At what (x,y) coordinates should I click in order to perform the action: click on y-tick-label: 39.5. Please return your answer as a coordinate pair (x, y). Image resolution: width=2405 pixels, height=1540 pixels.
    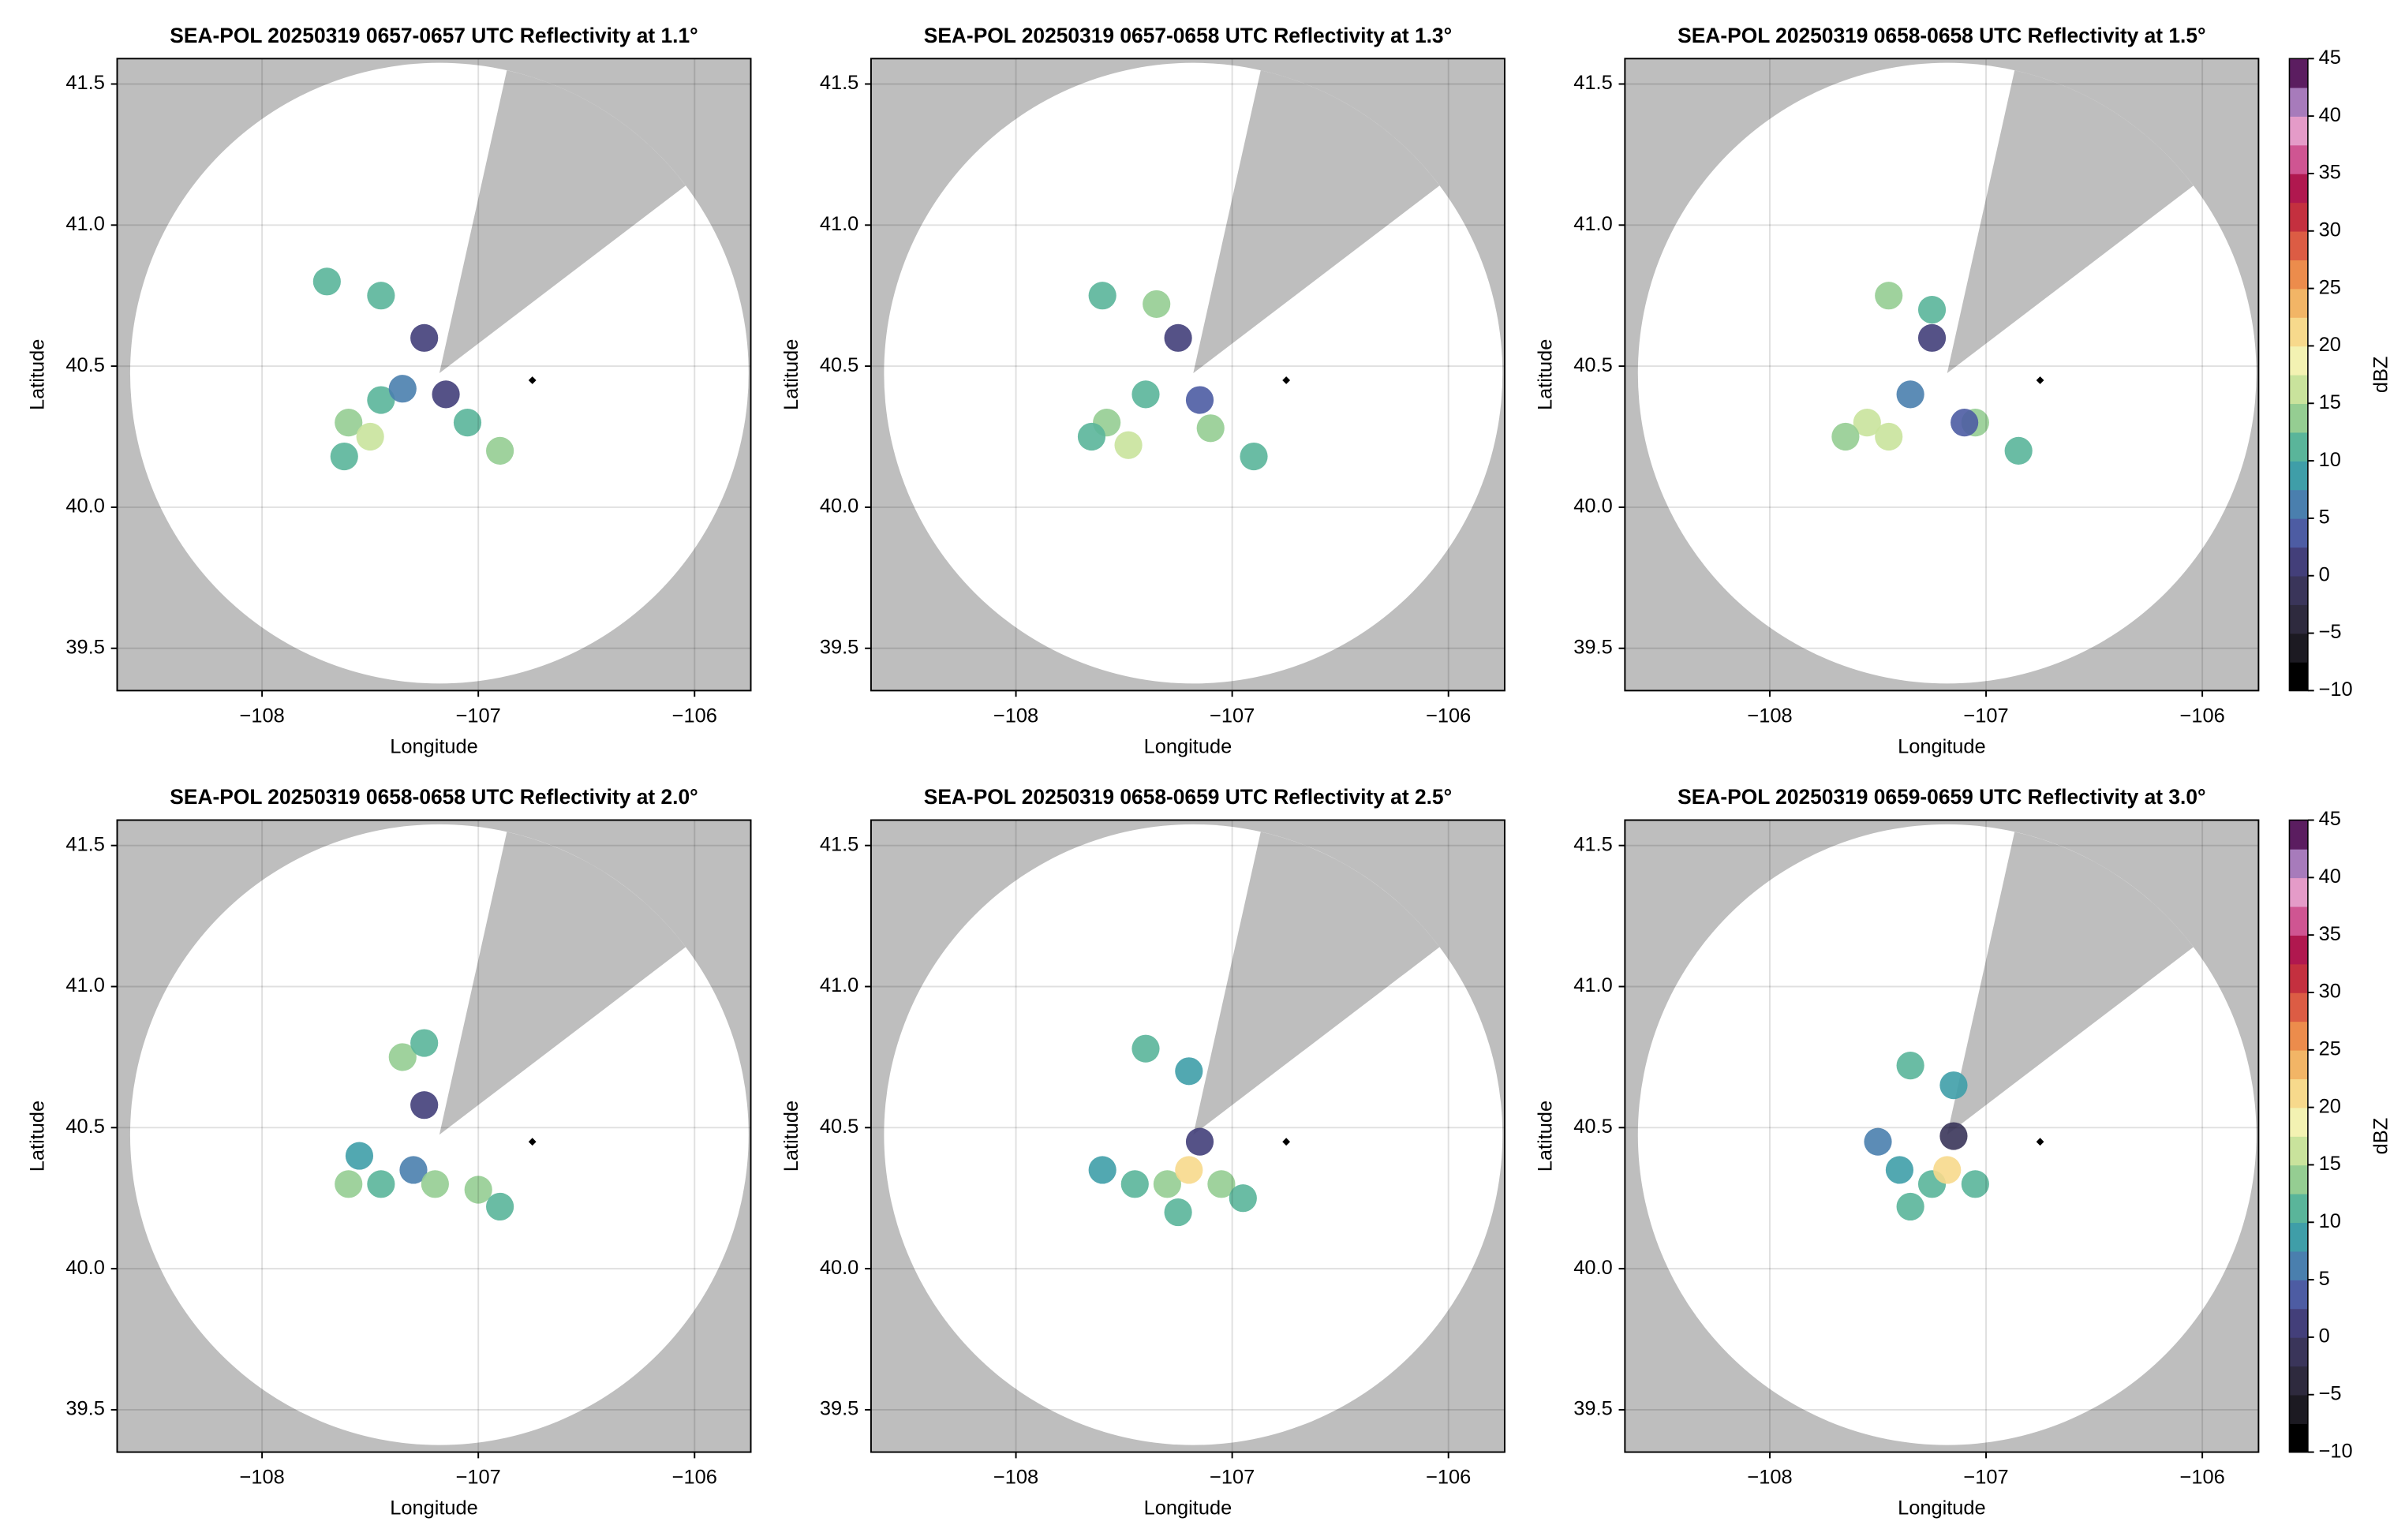
    Looking at the image, I should click on (1593, 1409).